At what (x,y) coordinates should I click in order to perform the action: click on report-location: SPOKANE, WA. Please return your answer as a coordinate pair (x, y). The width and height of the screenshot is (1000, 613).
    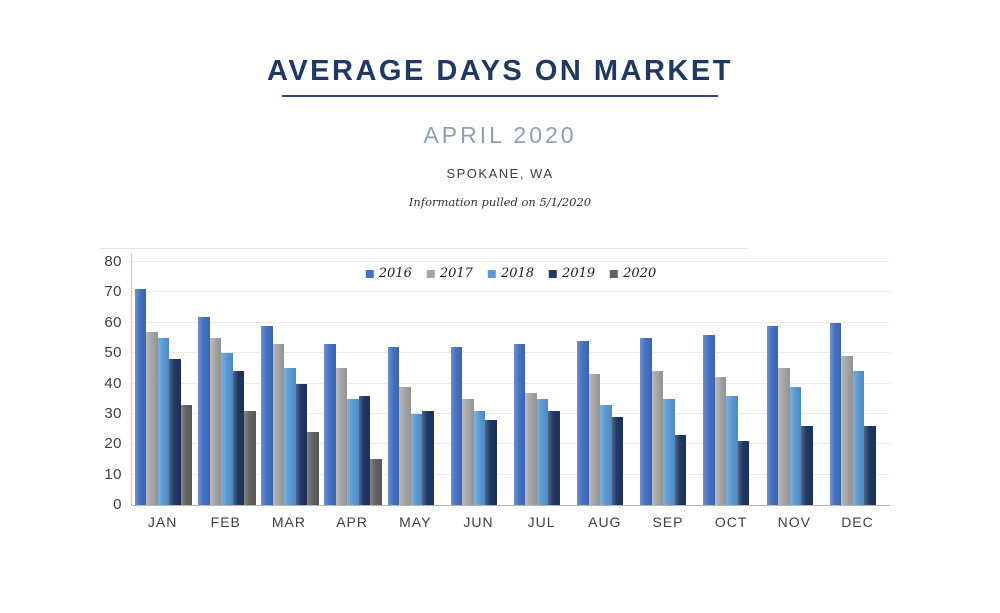
    Looking at the image, I should click on (500, 173).